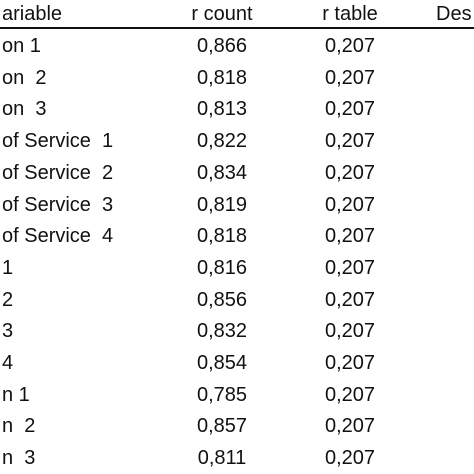 This screenshot has height=474, width=474. What do you see at coordinates (222, 458) in the screenshot?
I see `value-cell: 0,811` at bounding box center [222, 458].